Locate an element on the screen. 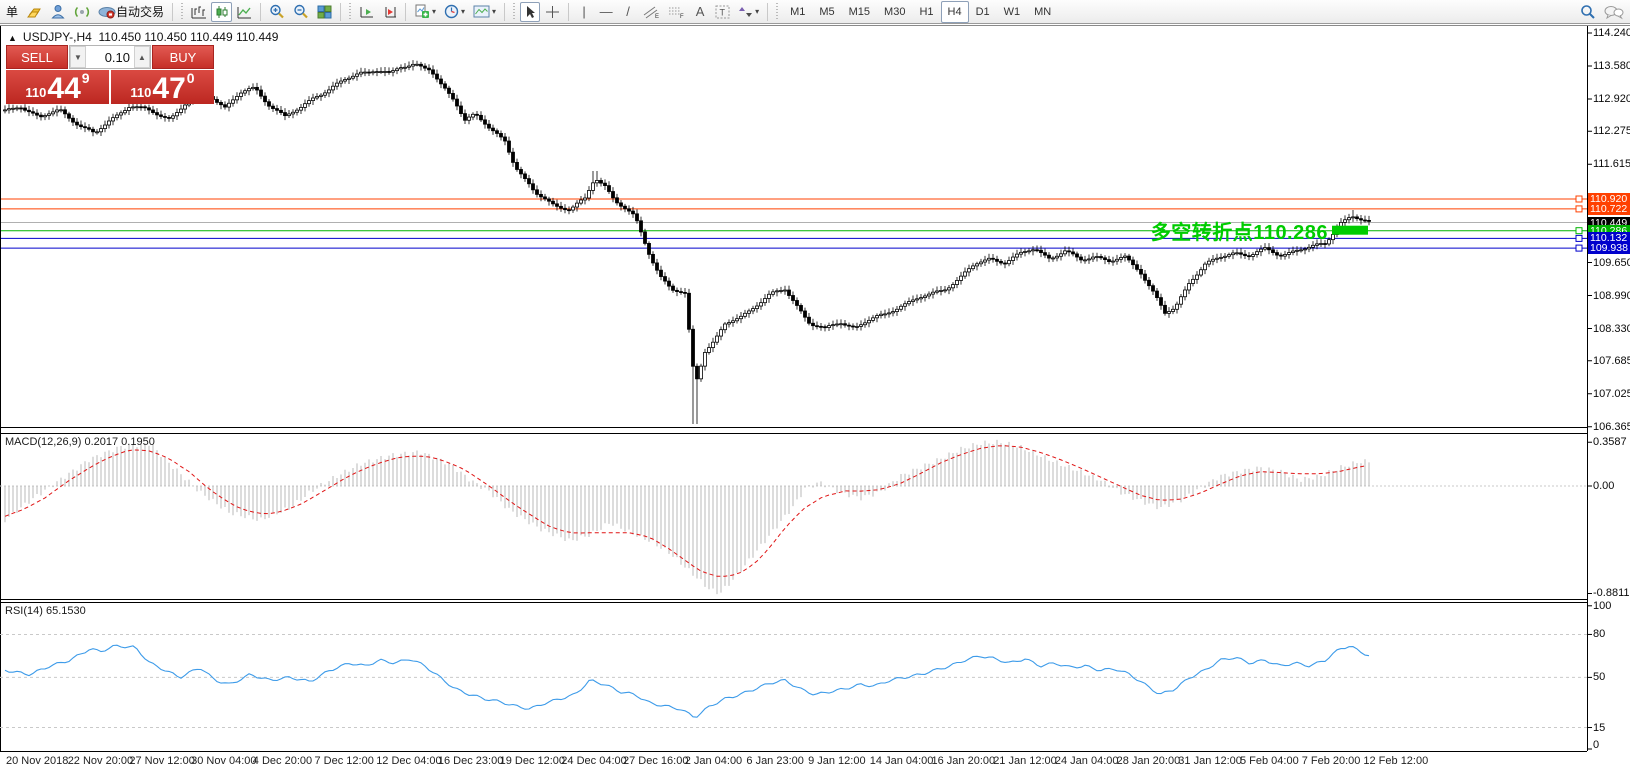 The image size is (1630, 773). timeframe-button-H1: H1 is located at coordinates (926, 11).